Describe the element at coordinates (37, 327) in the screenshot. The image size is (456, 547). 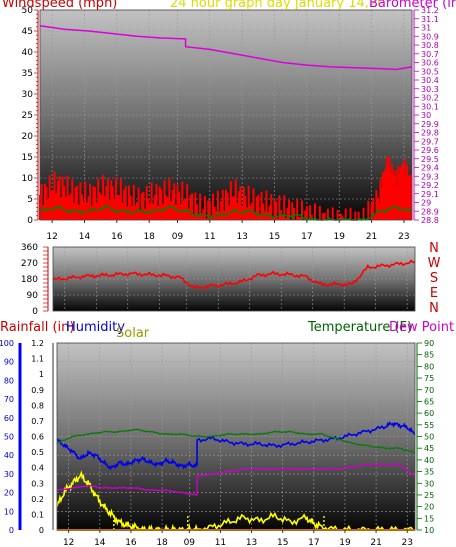
I see `rainfall-title: Rainfall (in)` at that location.